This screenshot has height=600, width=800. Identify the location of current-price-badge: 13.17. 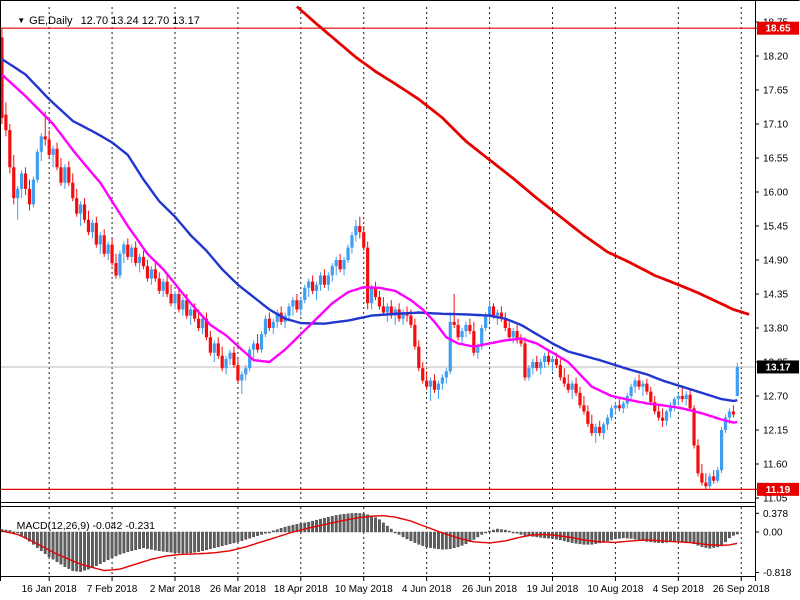
(778, 367).